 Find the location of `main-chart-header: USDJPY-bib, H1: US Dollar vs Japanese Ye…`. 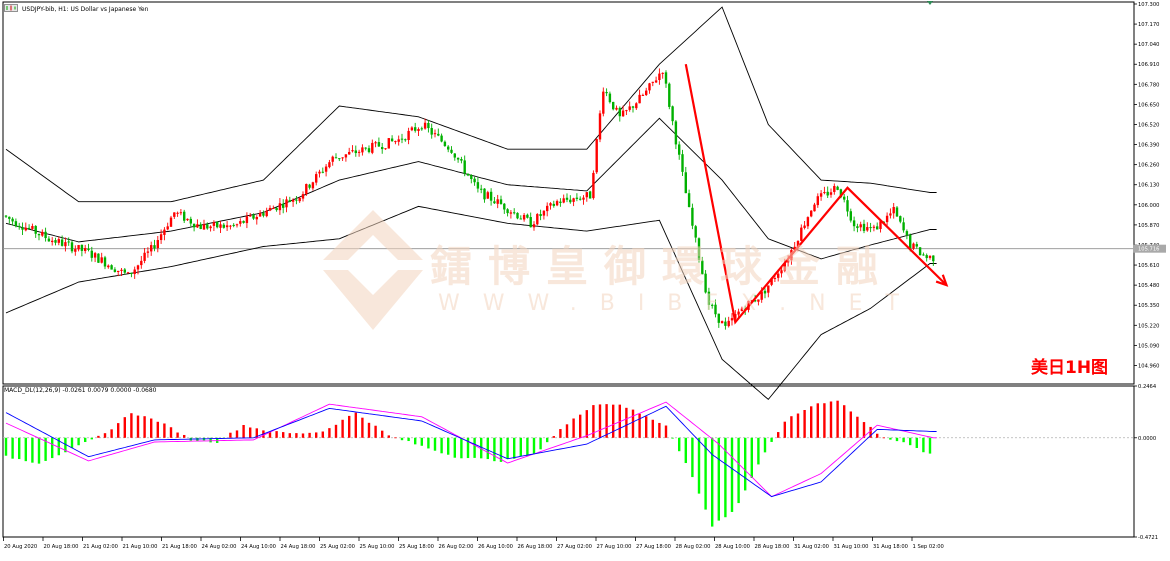

main-chart-header: USDJPY-bib, H1: US Dollar vs Japanese Ye… is located at coordinates (76, 8).